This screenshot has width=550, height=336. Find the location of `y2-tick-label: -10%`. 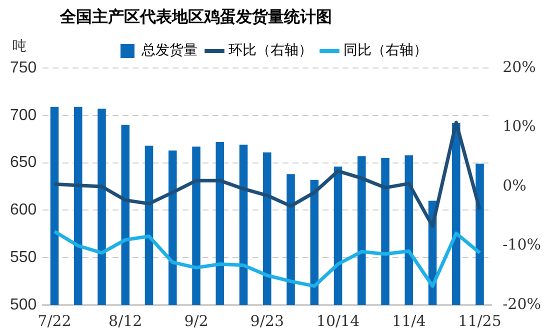

y2-tick-label: -10% is located at coordinates (522, 245).